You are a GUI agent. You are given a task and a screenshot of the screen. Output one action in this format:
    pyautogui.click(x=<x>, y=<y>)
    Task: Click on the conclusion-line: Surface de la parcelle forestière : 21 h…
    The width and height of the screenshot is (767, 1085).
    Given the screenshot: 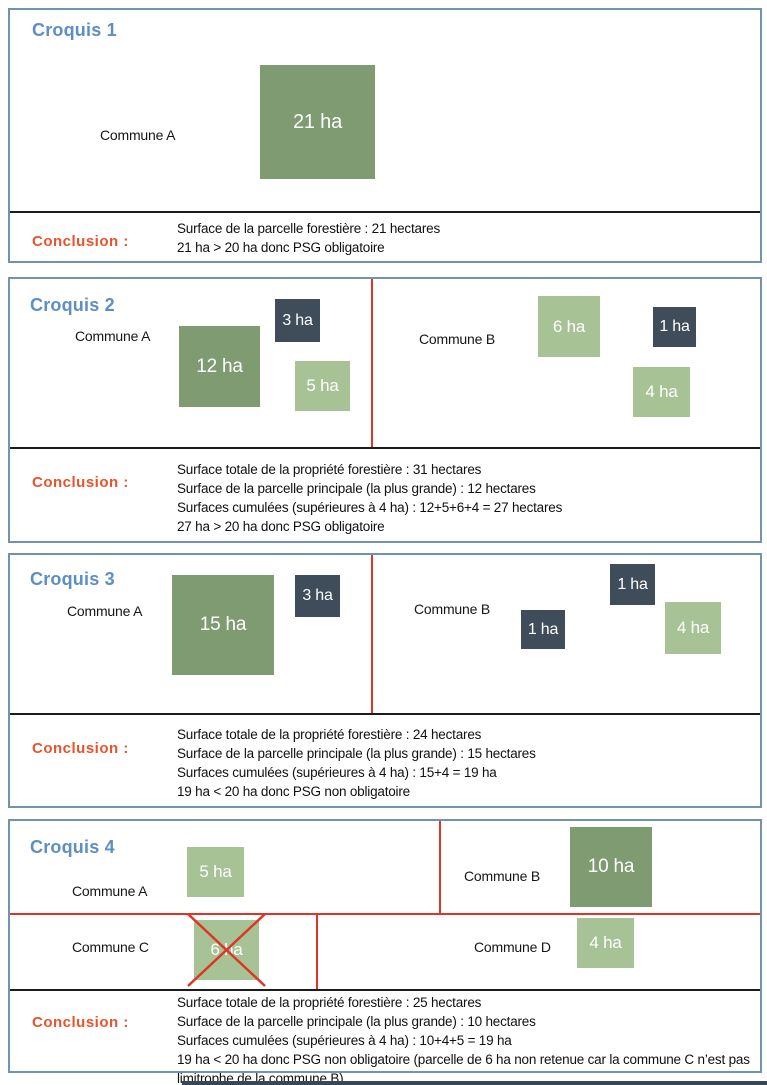 What is the action you would take?
    pyautogui.click(x=308, y=228)
    